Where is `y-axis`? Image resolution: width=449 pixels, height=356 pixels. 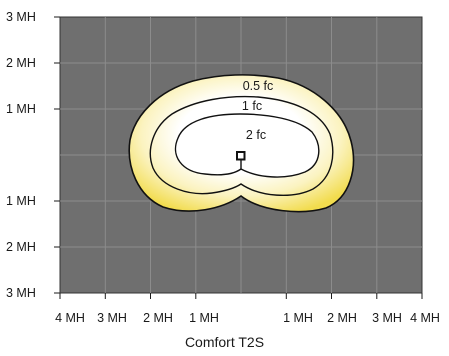 y-axis is located at coordinates (57, 155).